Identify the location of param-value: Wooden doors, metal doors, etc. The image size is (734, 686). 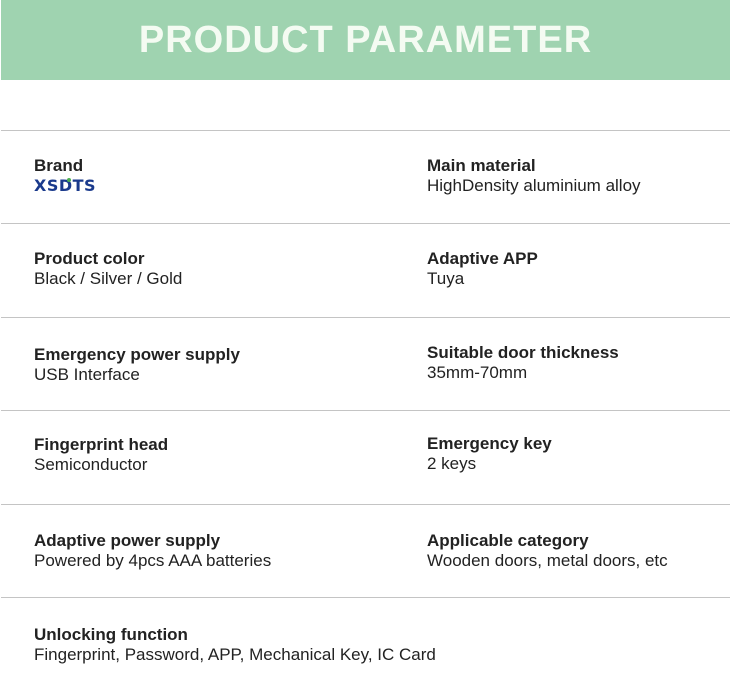
(547, 560).